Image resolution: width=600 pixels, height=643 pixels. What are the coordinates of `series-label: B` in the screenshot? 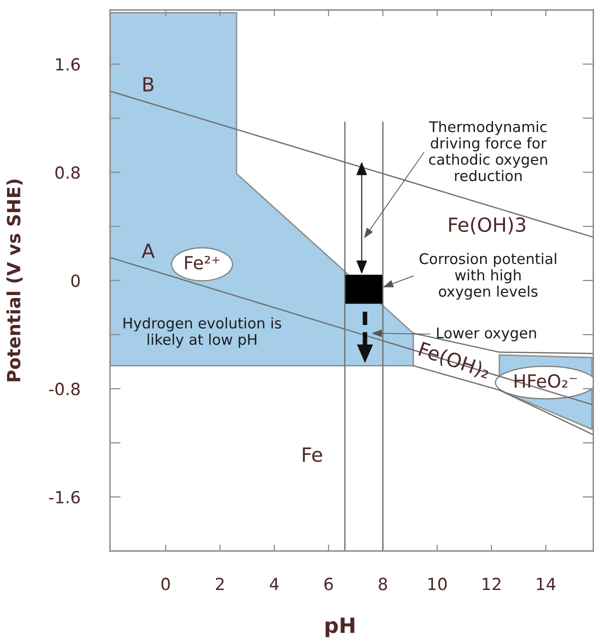 It's located at (148, 84).